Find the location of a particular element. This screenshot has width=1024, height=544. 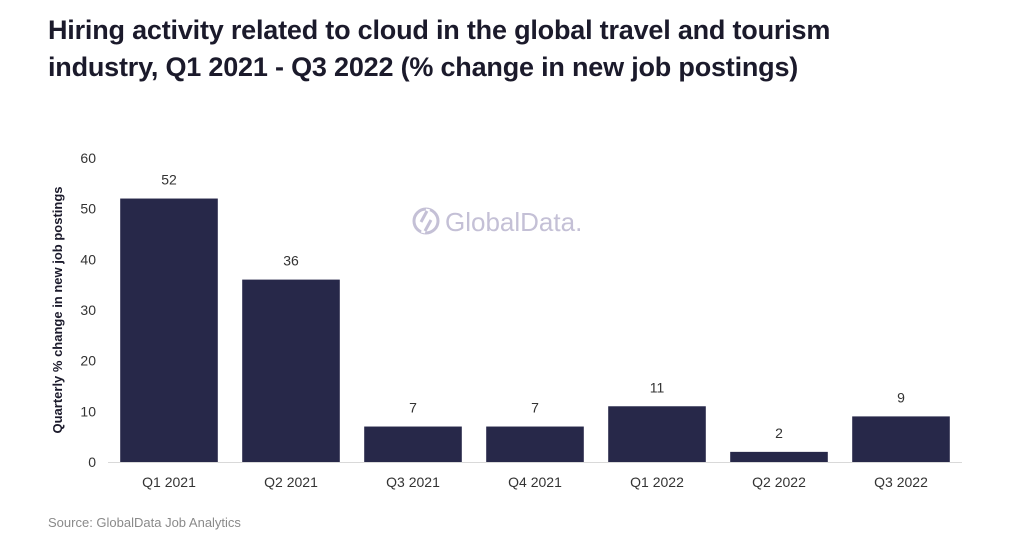

y-axis-ticks: 0 10 20 30 40 50 60 is located at coordinates (88, 310).